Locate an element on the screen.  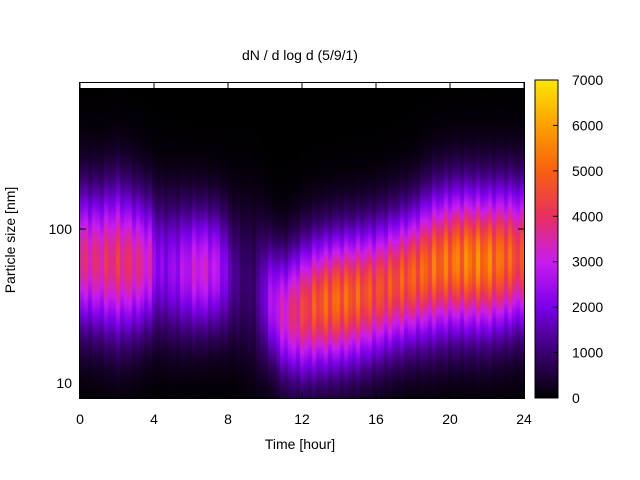
x-tick-label: 4 is located at coordinates (154, 419).